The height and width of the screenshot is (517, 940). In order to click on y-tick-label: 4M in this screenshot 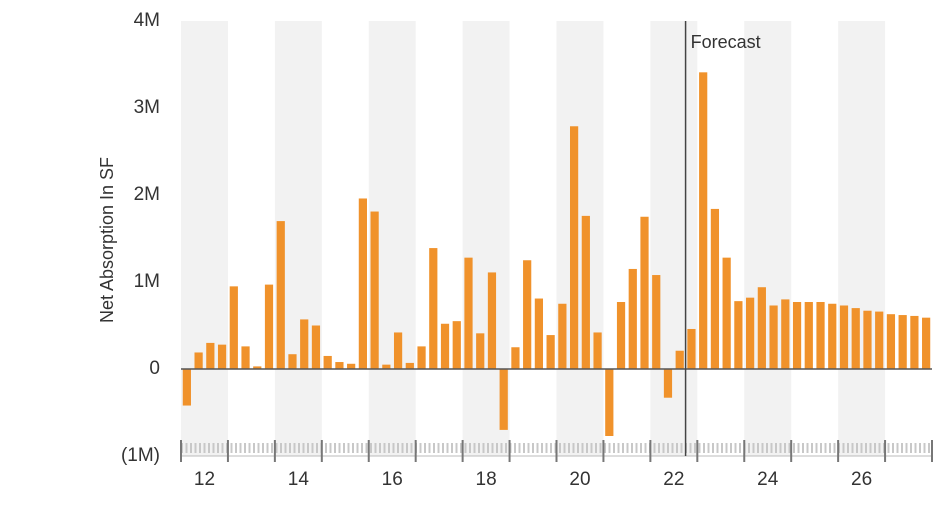, I will do `click(147, 20)`.